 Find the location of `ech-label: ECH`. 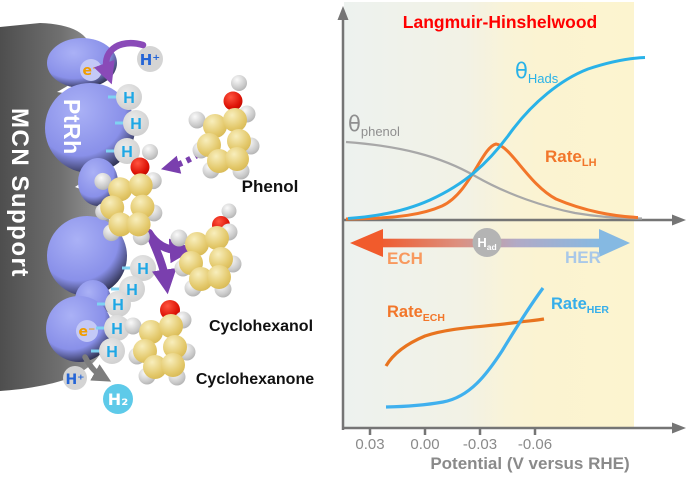

ech-label: ECH is located at coordinates (405, 258).